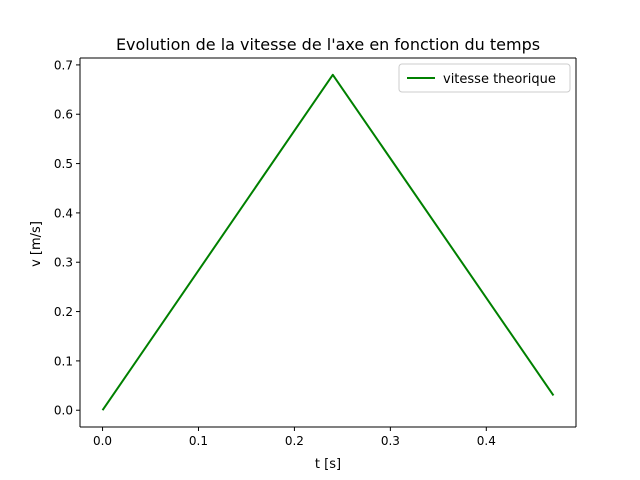 Image resolution: width=640 pixels, height=480 pixels. I want to click on y-tick-label: 0.3, so click(63, 263).